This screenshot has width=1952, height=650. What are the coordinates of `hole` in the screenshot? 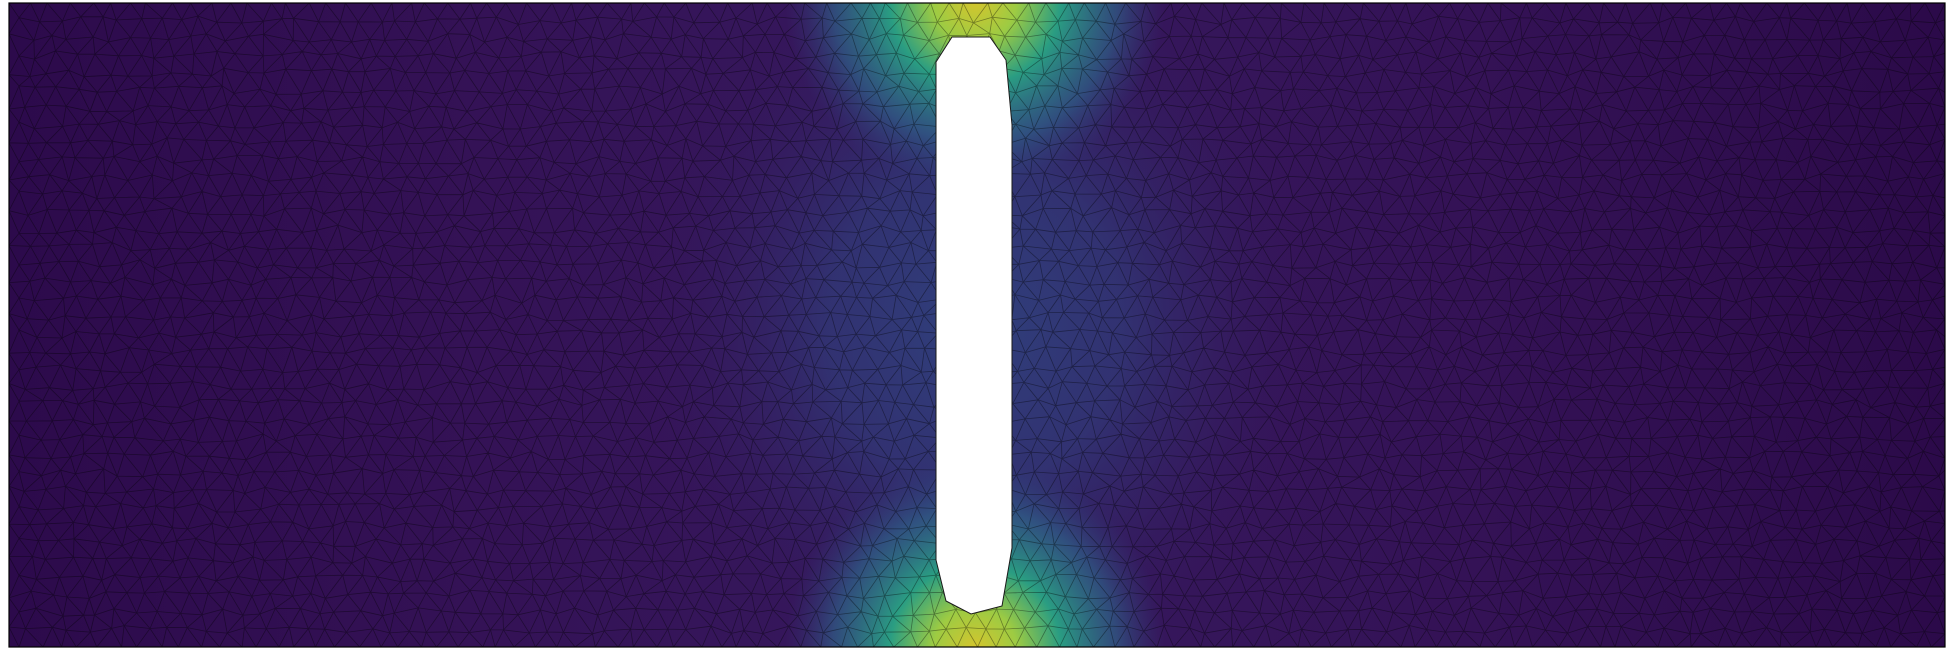 It's located at (974, 325).